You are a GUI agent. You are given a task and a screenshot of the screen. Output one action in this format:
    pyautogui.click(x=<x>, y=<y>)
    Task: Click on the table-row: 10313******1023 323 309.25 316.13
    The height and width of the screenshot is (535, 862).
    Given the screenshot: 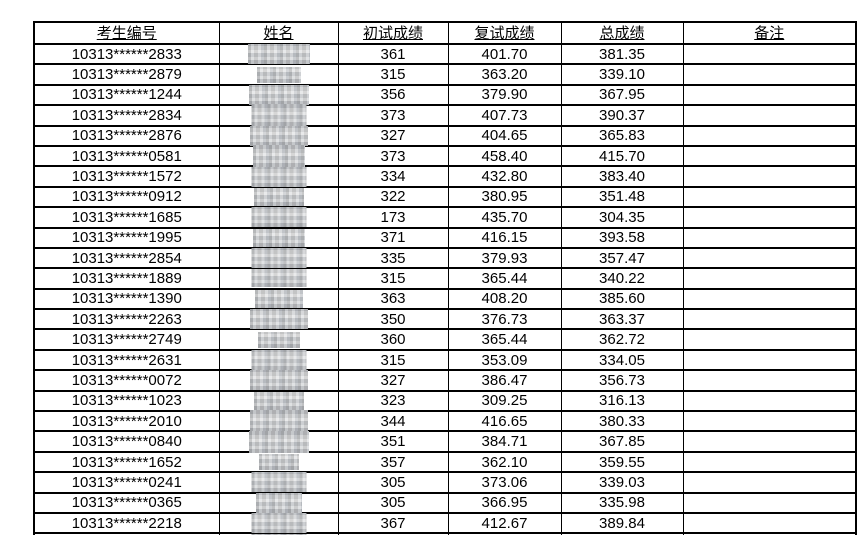 What is the action you would take?
    pyautogui.click(x=445, y=401)
    